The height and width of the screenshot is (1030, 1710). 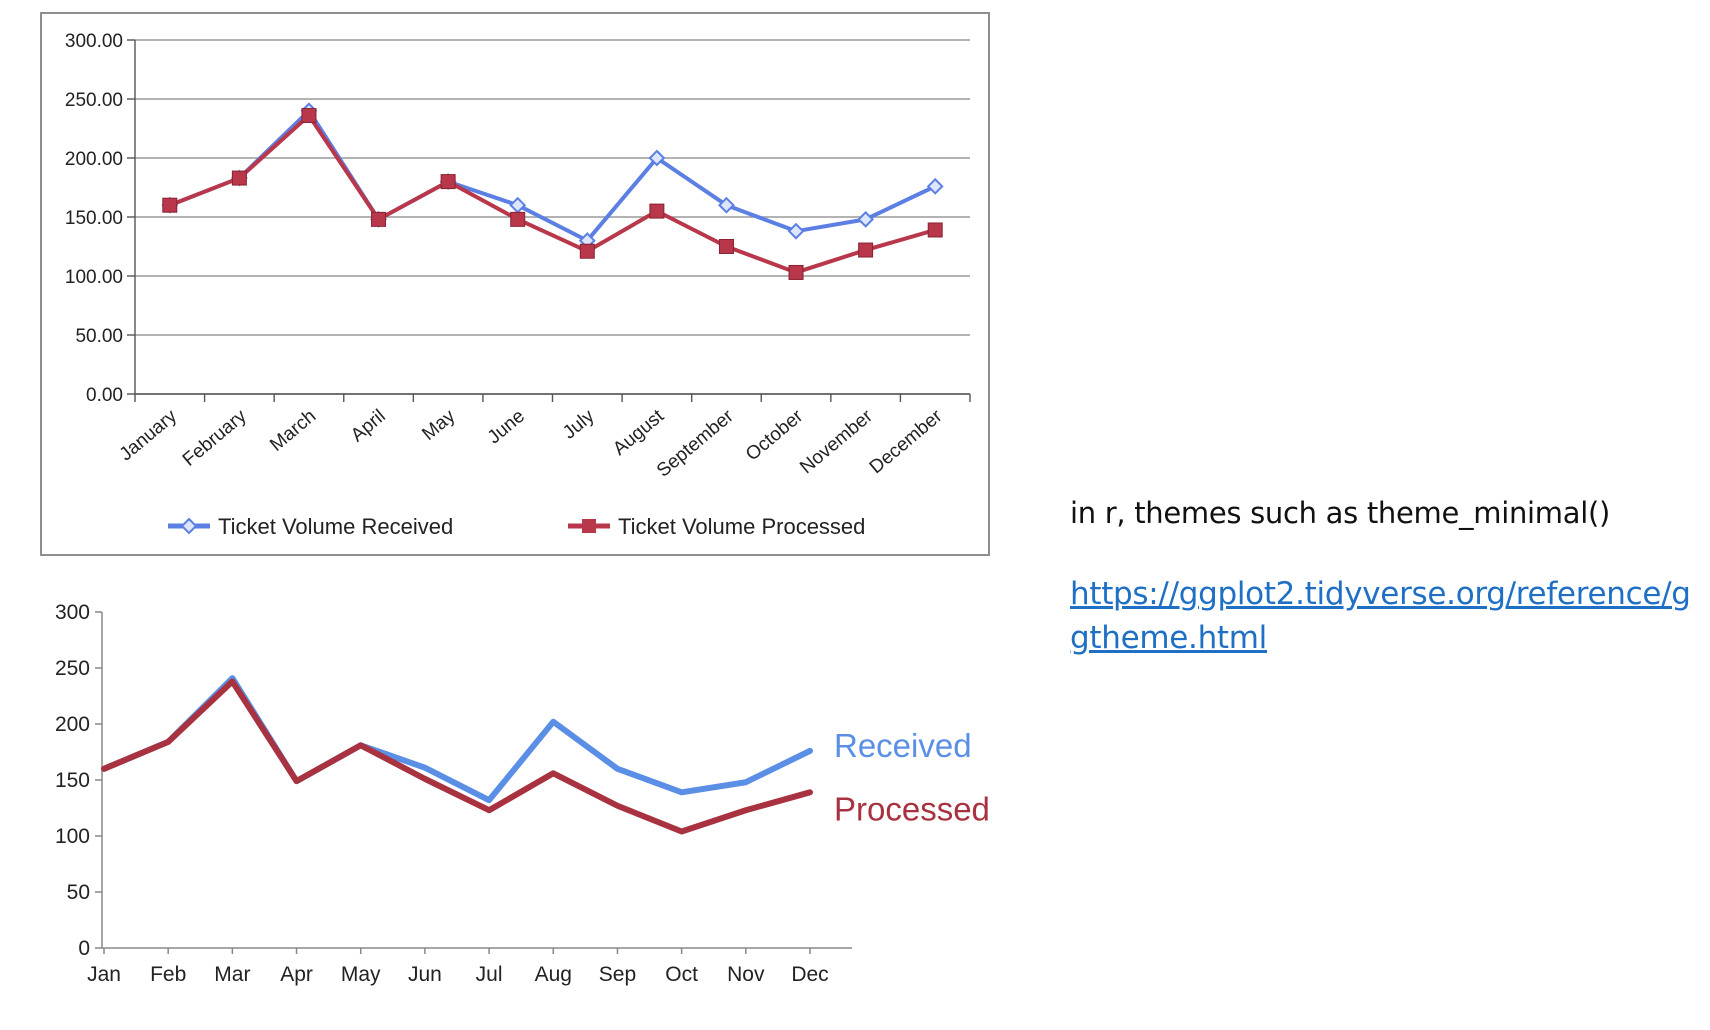 I want to click on x-tick-label-may: May, so click(x=361, y=974).